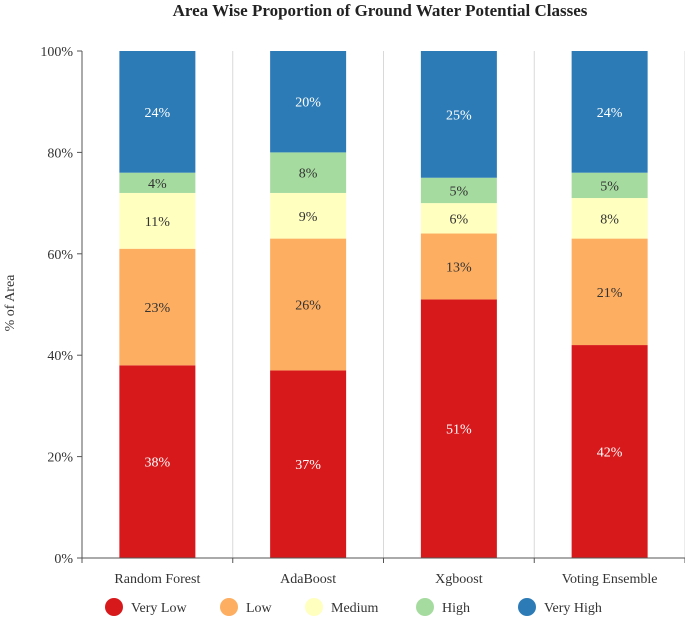 The height and width of the screenshot is (618, 685). I want to click on data-label: 37%, so click(308, 465).